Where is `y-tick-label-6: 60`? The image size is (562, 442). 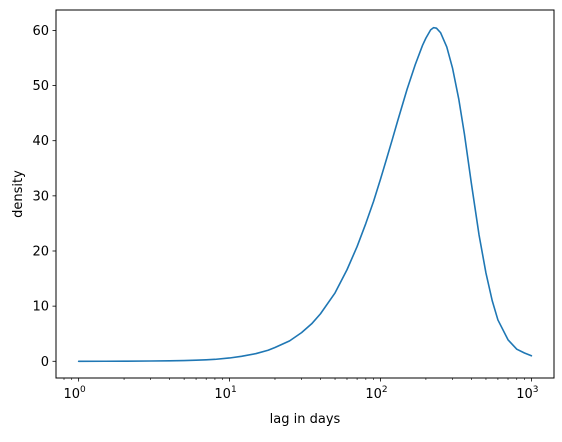
y-tick-label-6: 60 is located at coordinates (40, 31).